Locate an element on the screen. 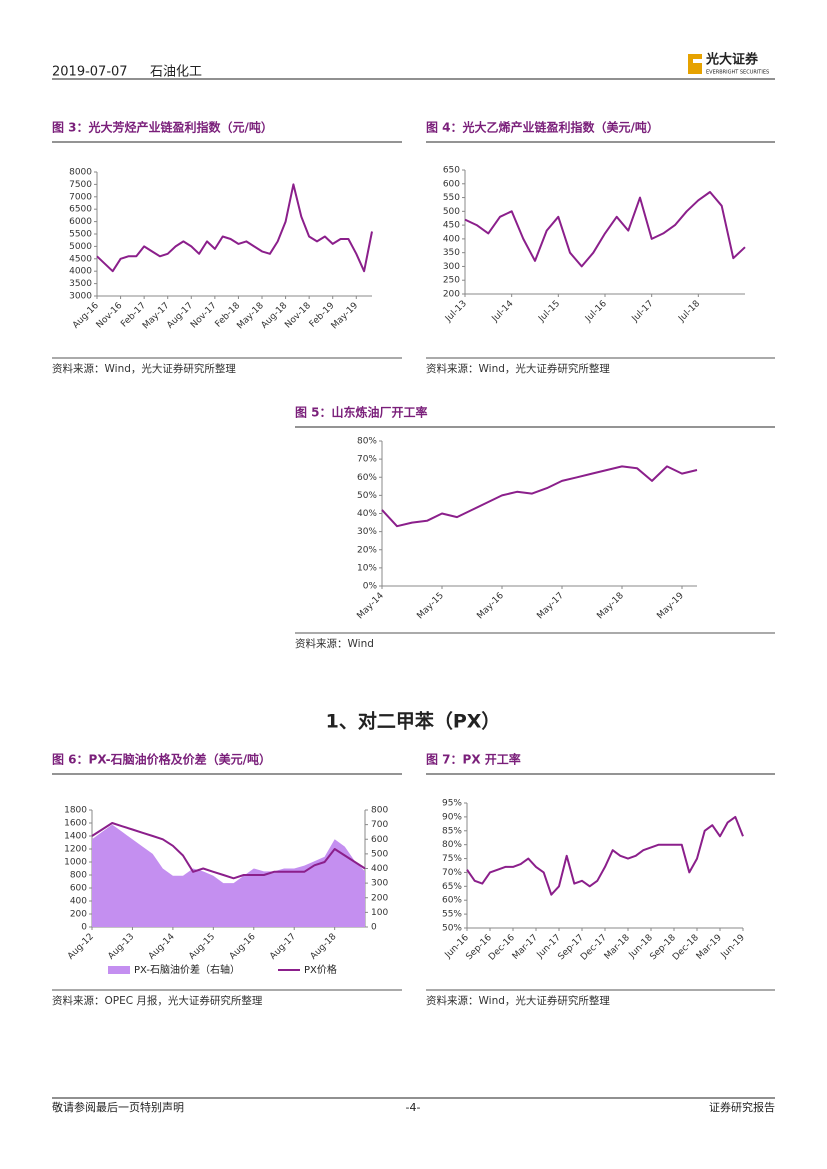 This screenshot has height=1169, width=827. y-tick-label: 20% is located at coordinates (367, 550).